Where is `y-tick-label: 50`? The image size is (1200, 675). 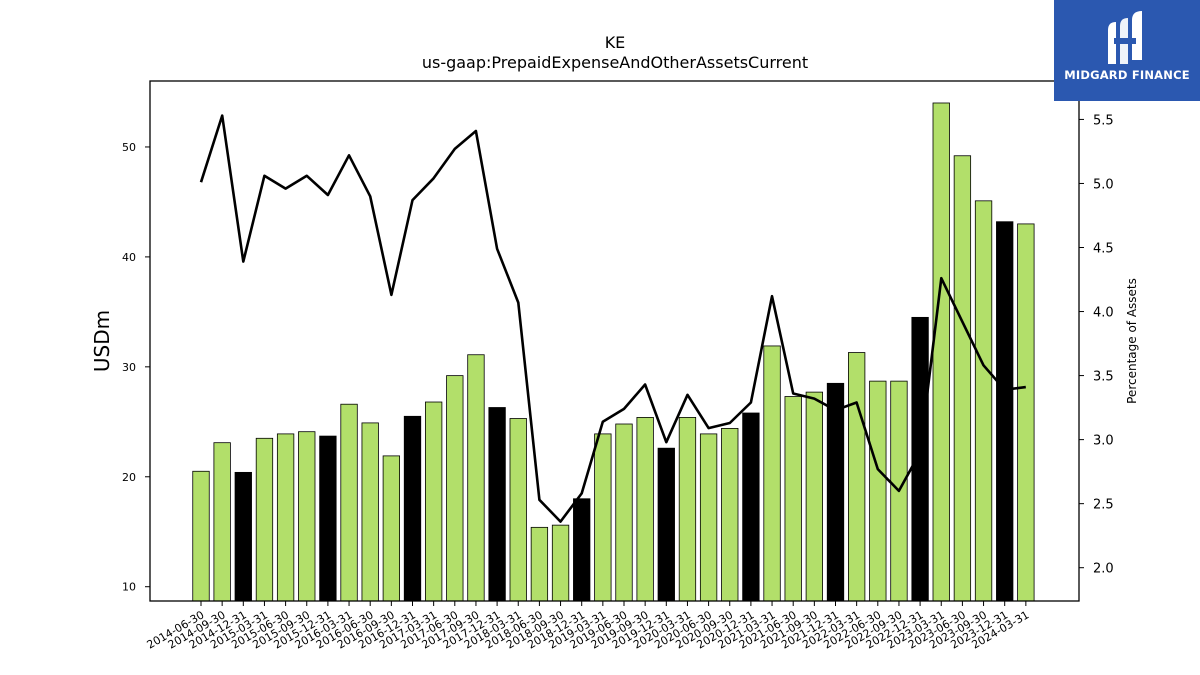
y-tick-label: 50 is located at coordinates (129, 147).